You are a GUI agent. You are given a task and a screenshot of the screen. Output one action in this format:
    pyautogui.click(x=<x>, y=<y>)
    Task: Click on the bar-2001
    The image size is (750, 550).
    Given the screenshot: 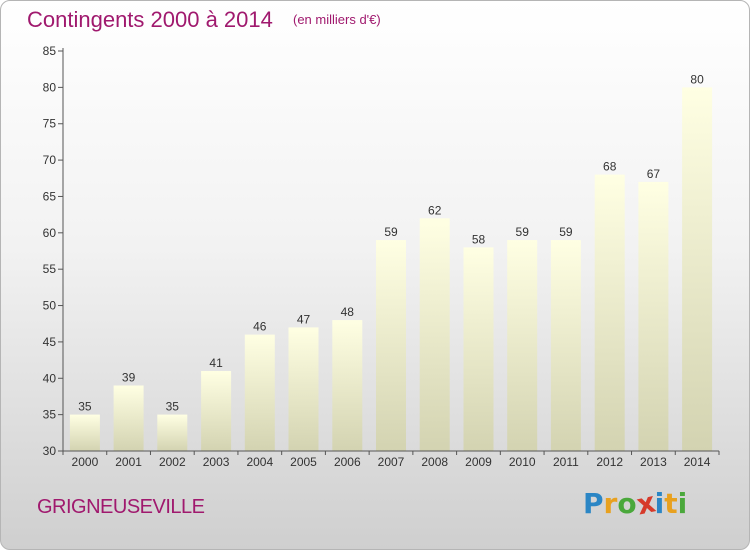 What is the action you would take?
    pyautogui.click(x=128, y=418)
    